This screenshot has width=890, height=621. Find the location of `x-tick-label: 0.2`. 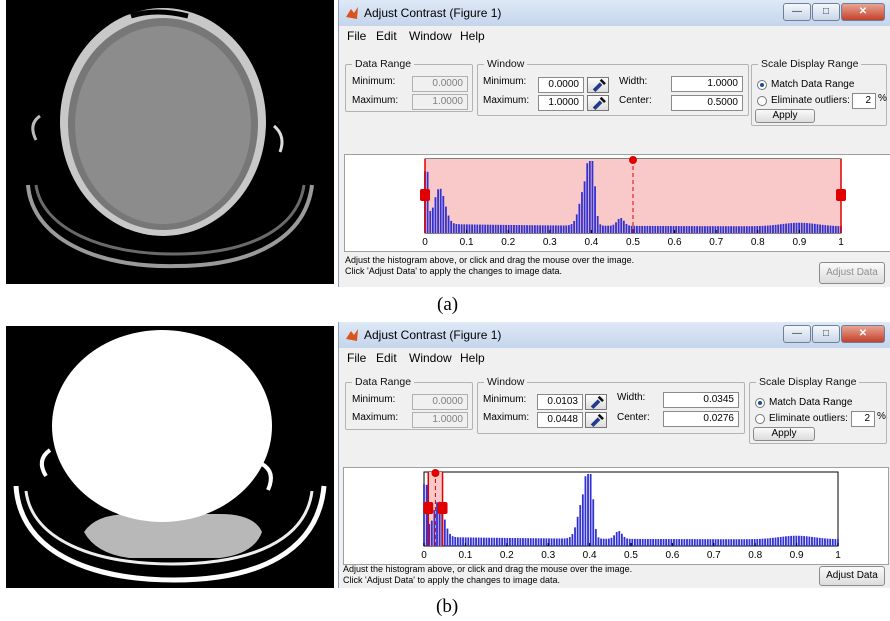

x-tick-label: 0.2 is located at coordinates (507, 555).